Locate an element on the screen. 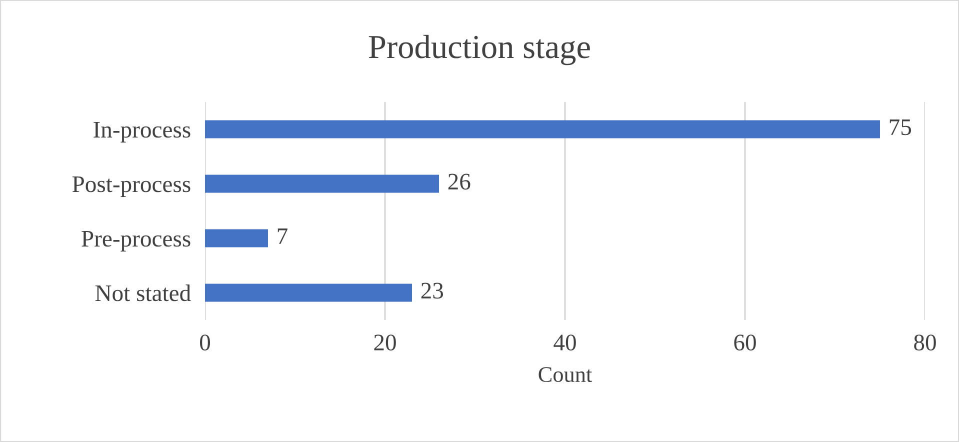  x-tick-label: 80 is located at coordinates (925, 342).